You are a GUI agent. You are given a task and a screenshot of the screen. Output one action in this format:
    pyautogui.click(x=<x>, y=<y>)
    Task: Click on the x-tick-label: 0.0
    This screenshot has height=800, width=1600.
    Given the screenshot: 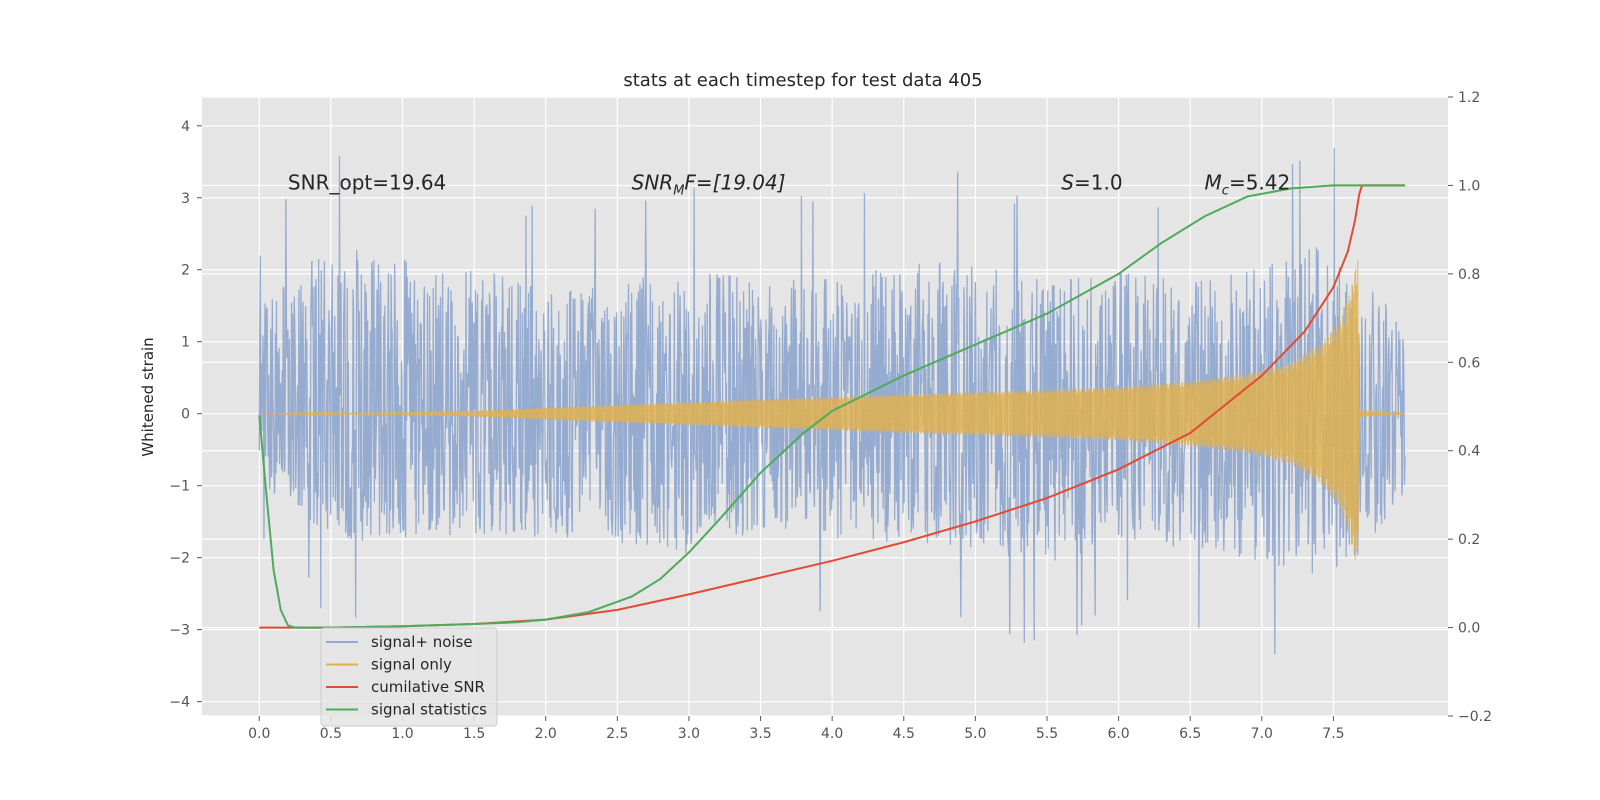 What is the action you would take?
    pyautogui.click(x=259, y=734)
    